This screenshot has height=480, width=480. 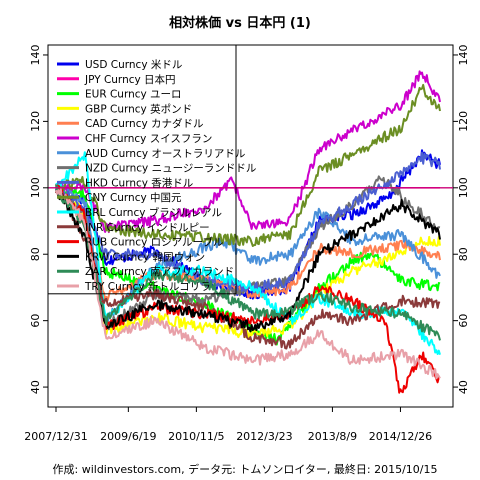 I want to click on legend-label: NZD Curncy ニュージーランドドル, so click(x=170, y=169).